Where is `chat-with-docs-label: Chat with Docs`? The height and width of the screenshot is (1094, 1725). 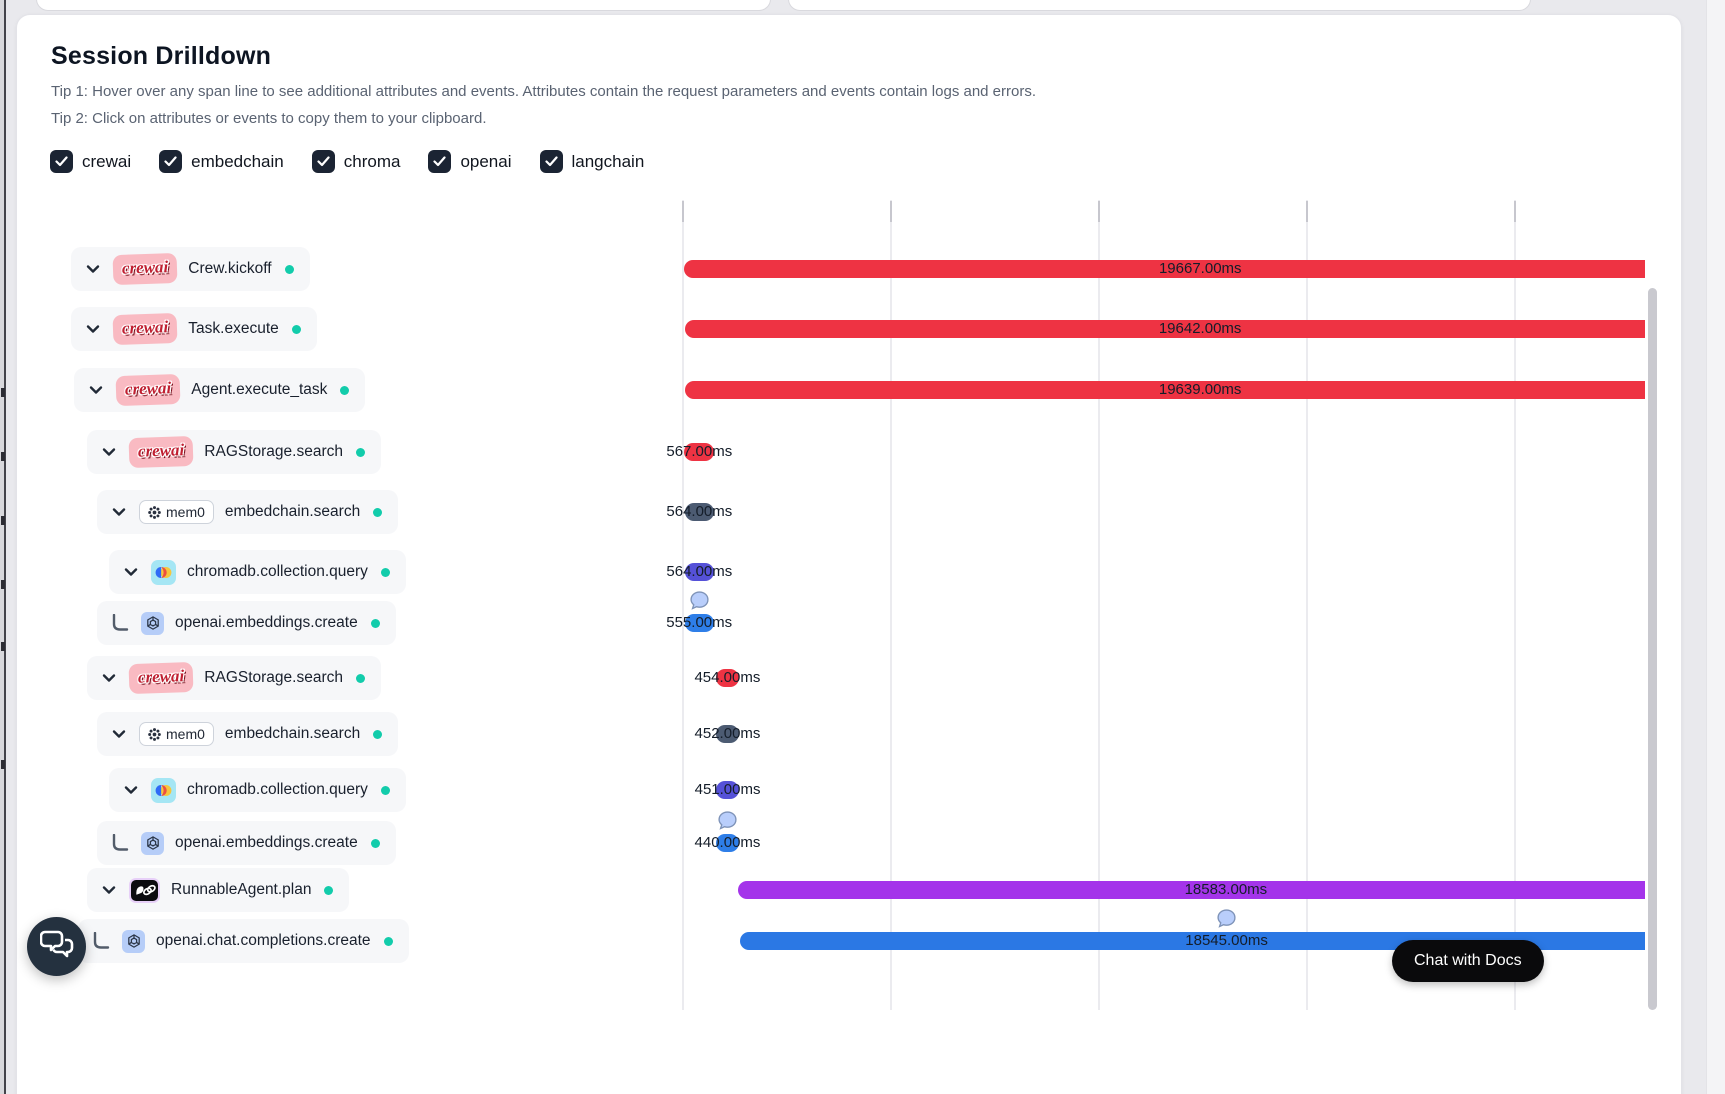
chat-with-docs-label: Chat with Docs is located at coordinates (1468, 960).